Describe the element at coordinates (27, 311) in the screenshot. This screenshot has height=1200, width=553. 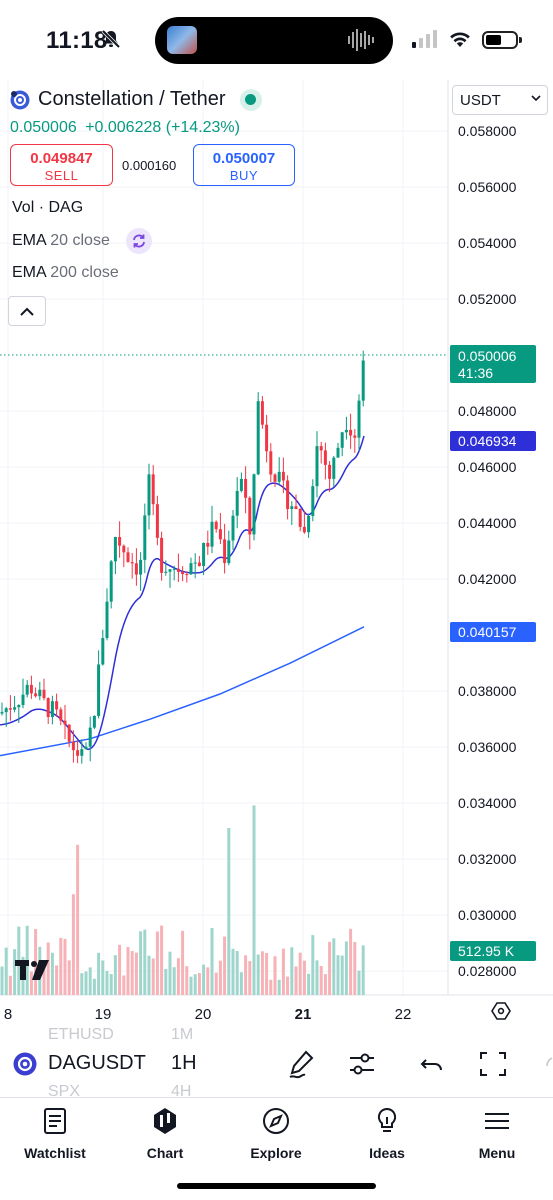
I see `collapse-legend-button` at that location.